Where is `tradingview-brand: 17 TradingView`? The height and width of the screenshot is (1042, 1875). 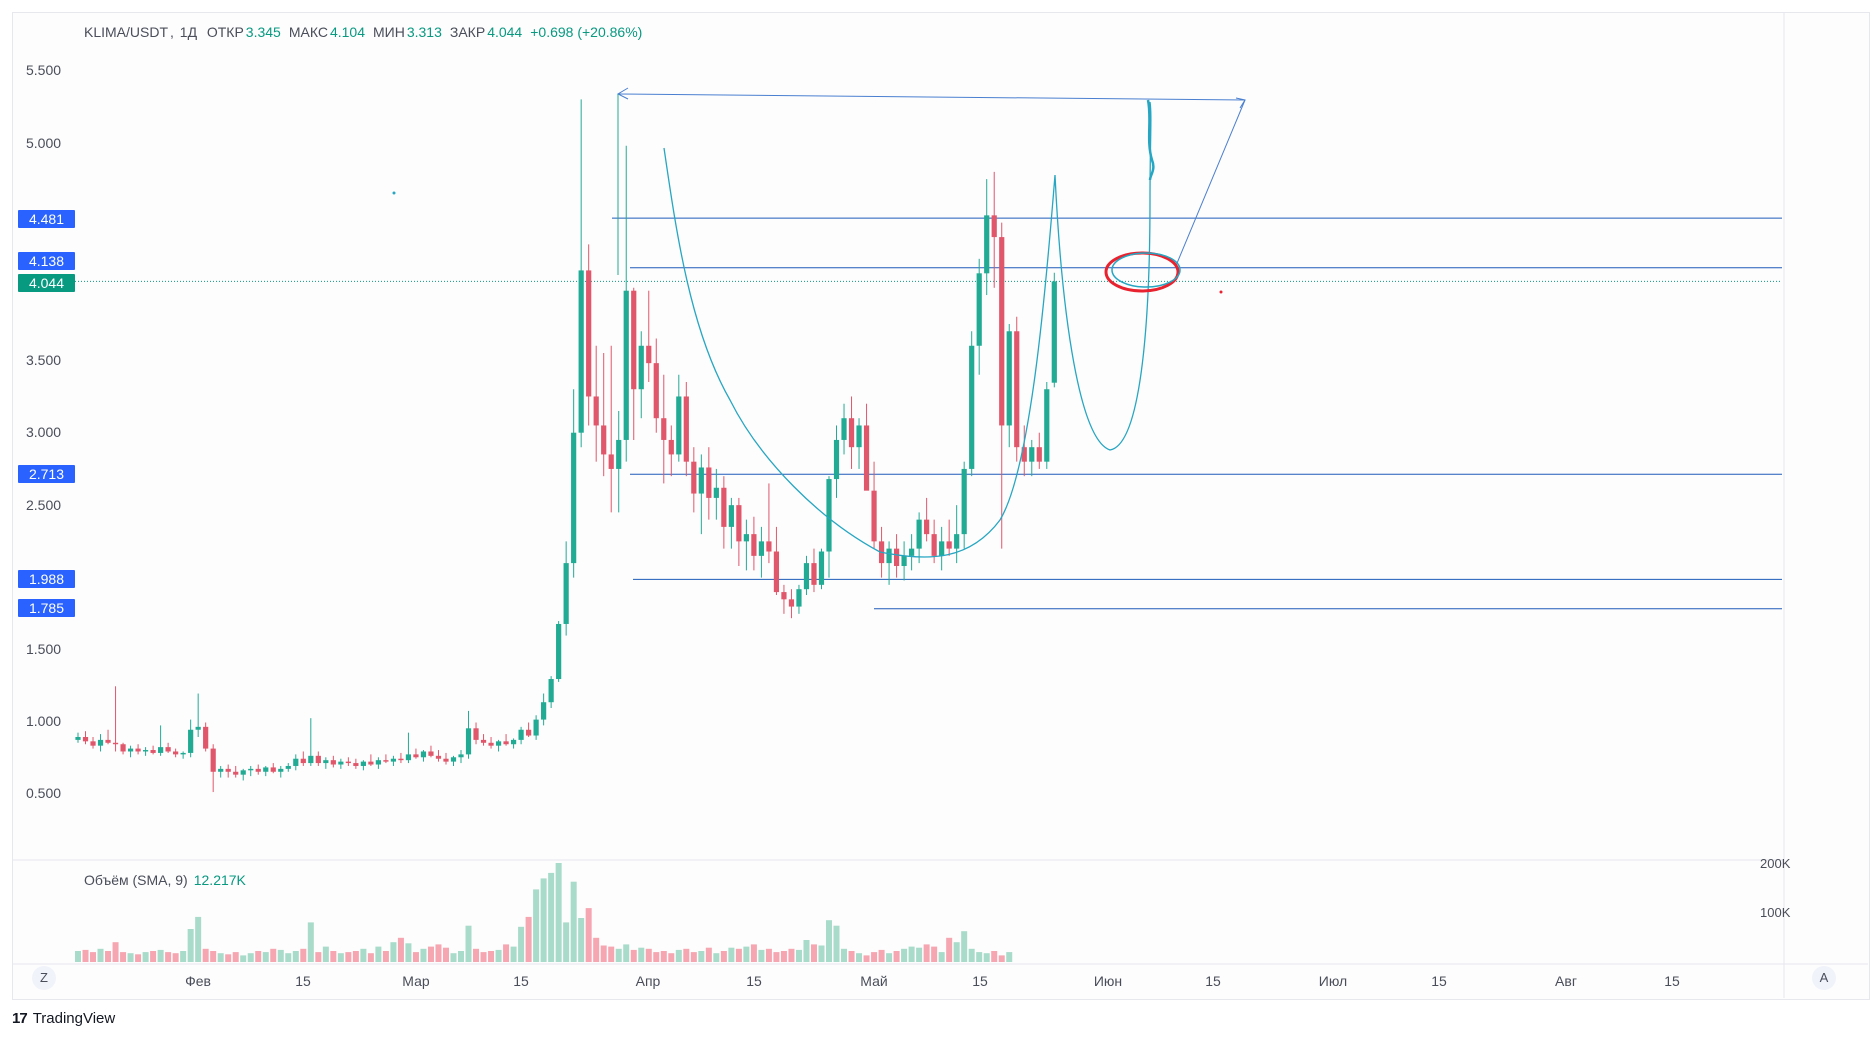 tradingview-brand: 17 TradingView is located at coordinates (63, 1018).